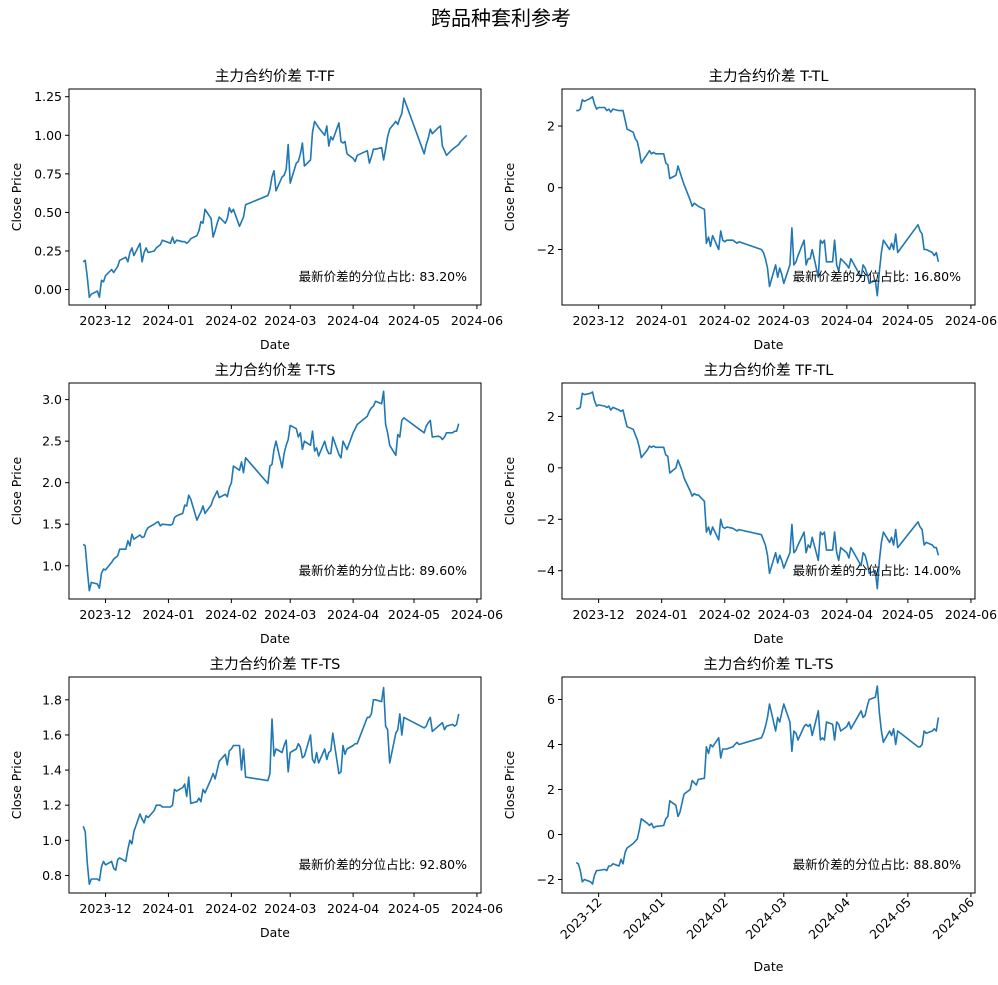  I want to click on subplot-title: 主力合约价差 TF-TS, so click(275, 664).